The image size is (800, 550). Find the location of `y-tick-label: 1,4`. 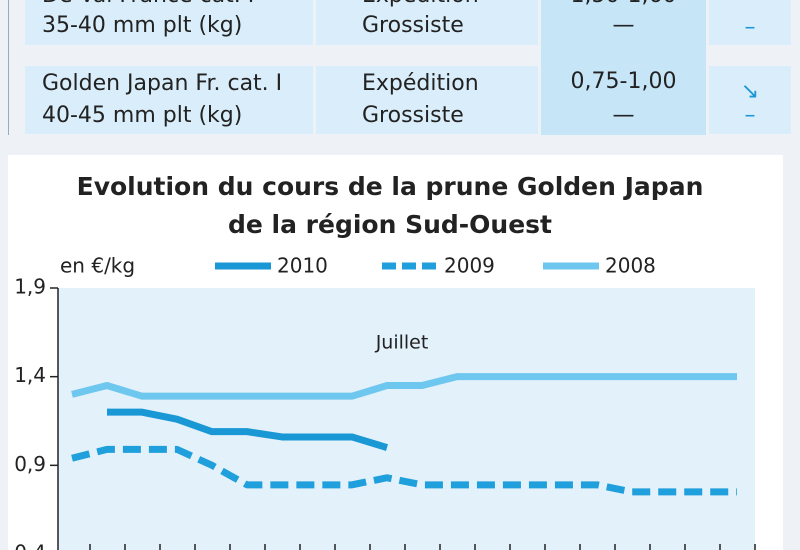

y-tick-label: 1,4 is located at coordinates (30, 375).